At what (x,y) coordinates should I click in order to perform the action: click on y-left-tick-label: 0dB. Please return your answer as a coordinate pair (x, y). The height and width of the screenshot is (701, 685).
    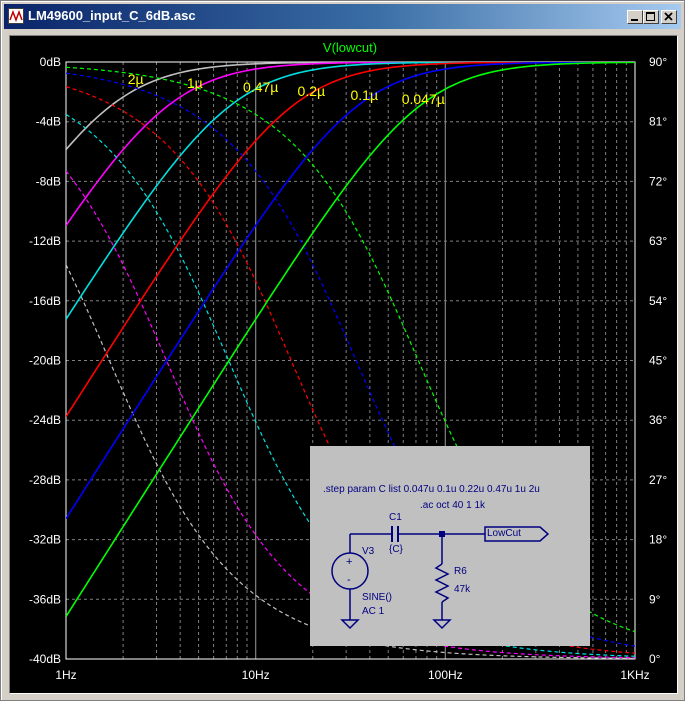
    Looking at the image, I should click on (50, 62).